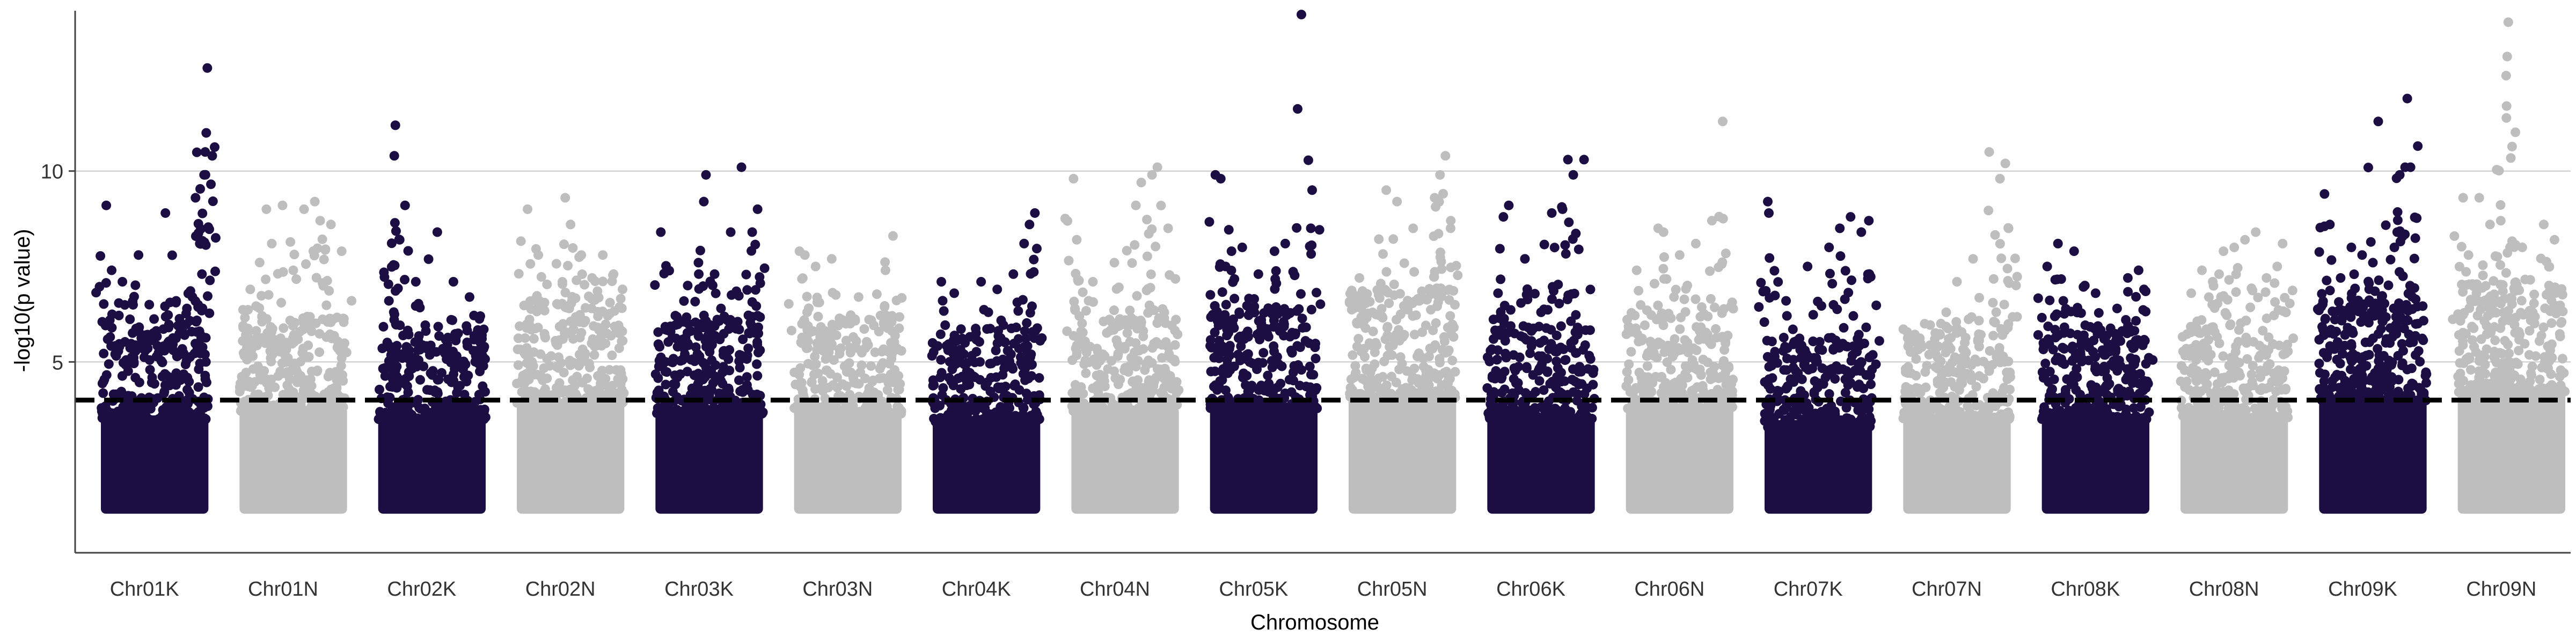 The height and width of the screenshot is (644, 2576). I want to click on series-Chr03K, so click(710, 338).